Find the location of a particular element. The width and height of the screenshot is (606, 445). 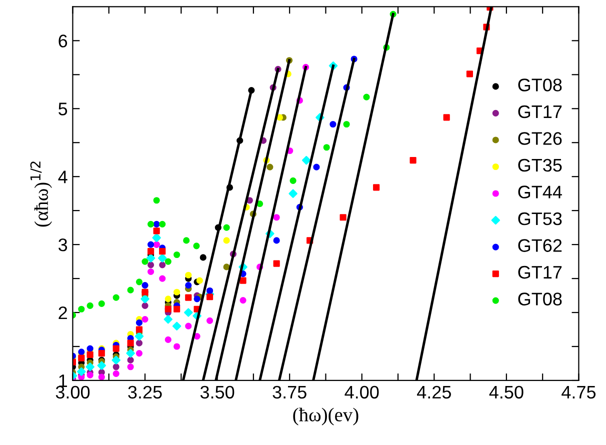

legend-label: GT35 is located at coordinates (540, 165).